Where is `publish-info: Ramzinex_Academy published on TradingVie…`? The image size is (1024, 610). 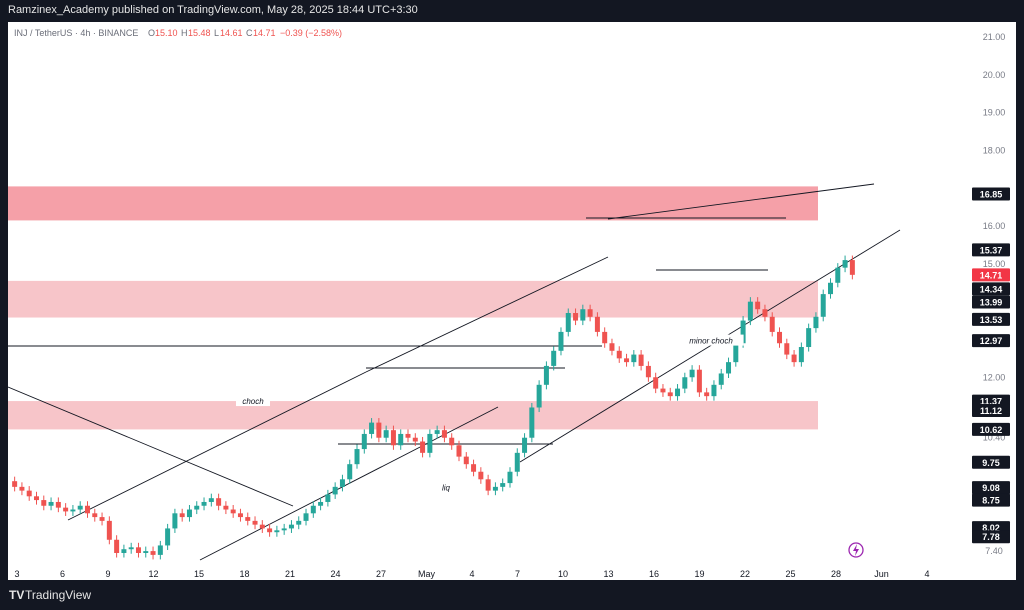
publish-info: Ramzinex_Academy published on TradingVie… is located at coordinates (213, 10).